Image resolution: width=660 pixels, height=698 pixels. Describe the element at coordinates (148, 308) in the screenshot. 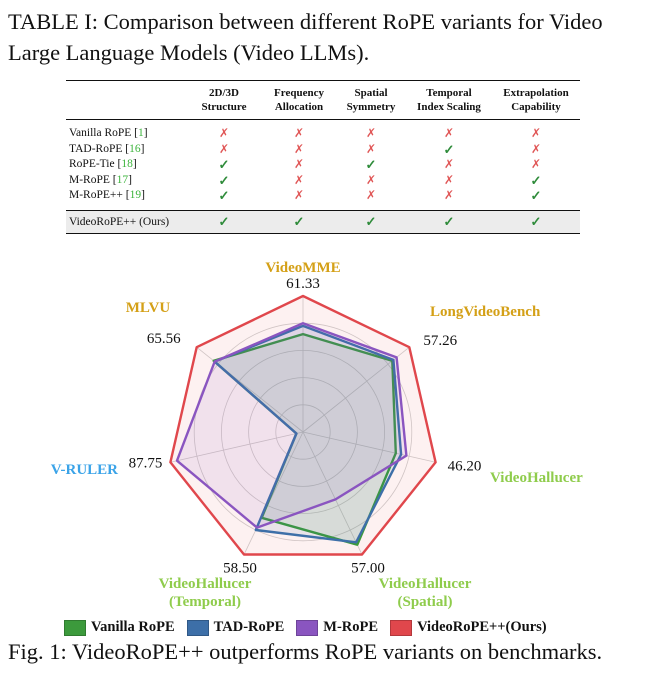

I see `axis-name-label: MLVU` at that location.